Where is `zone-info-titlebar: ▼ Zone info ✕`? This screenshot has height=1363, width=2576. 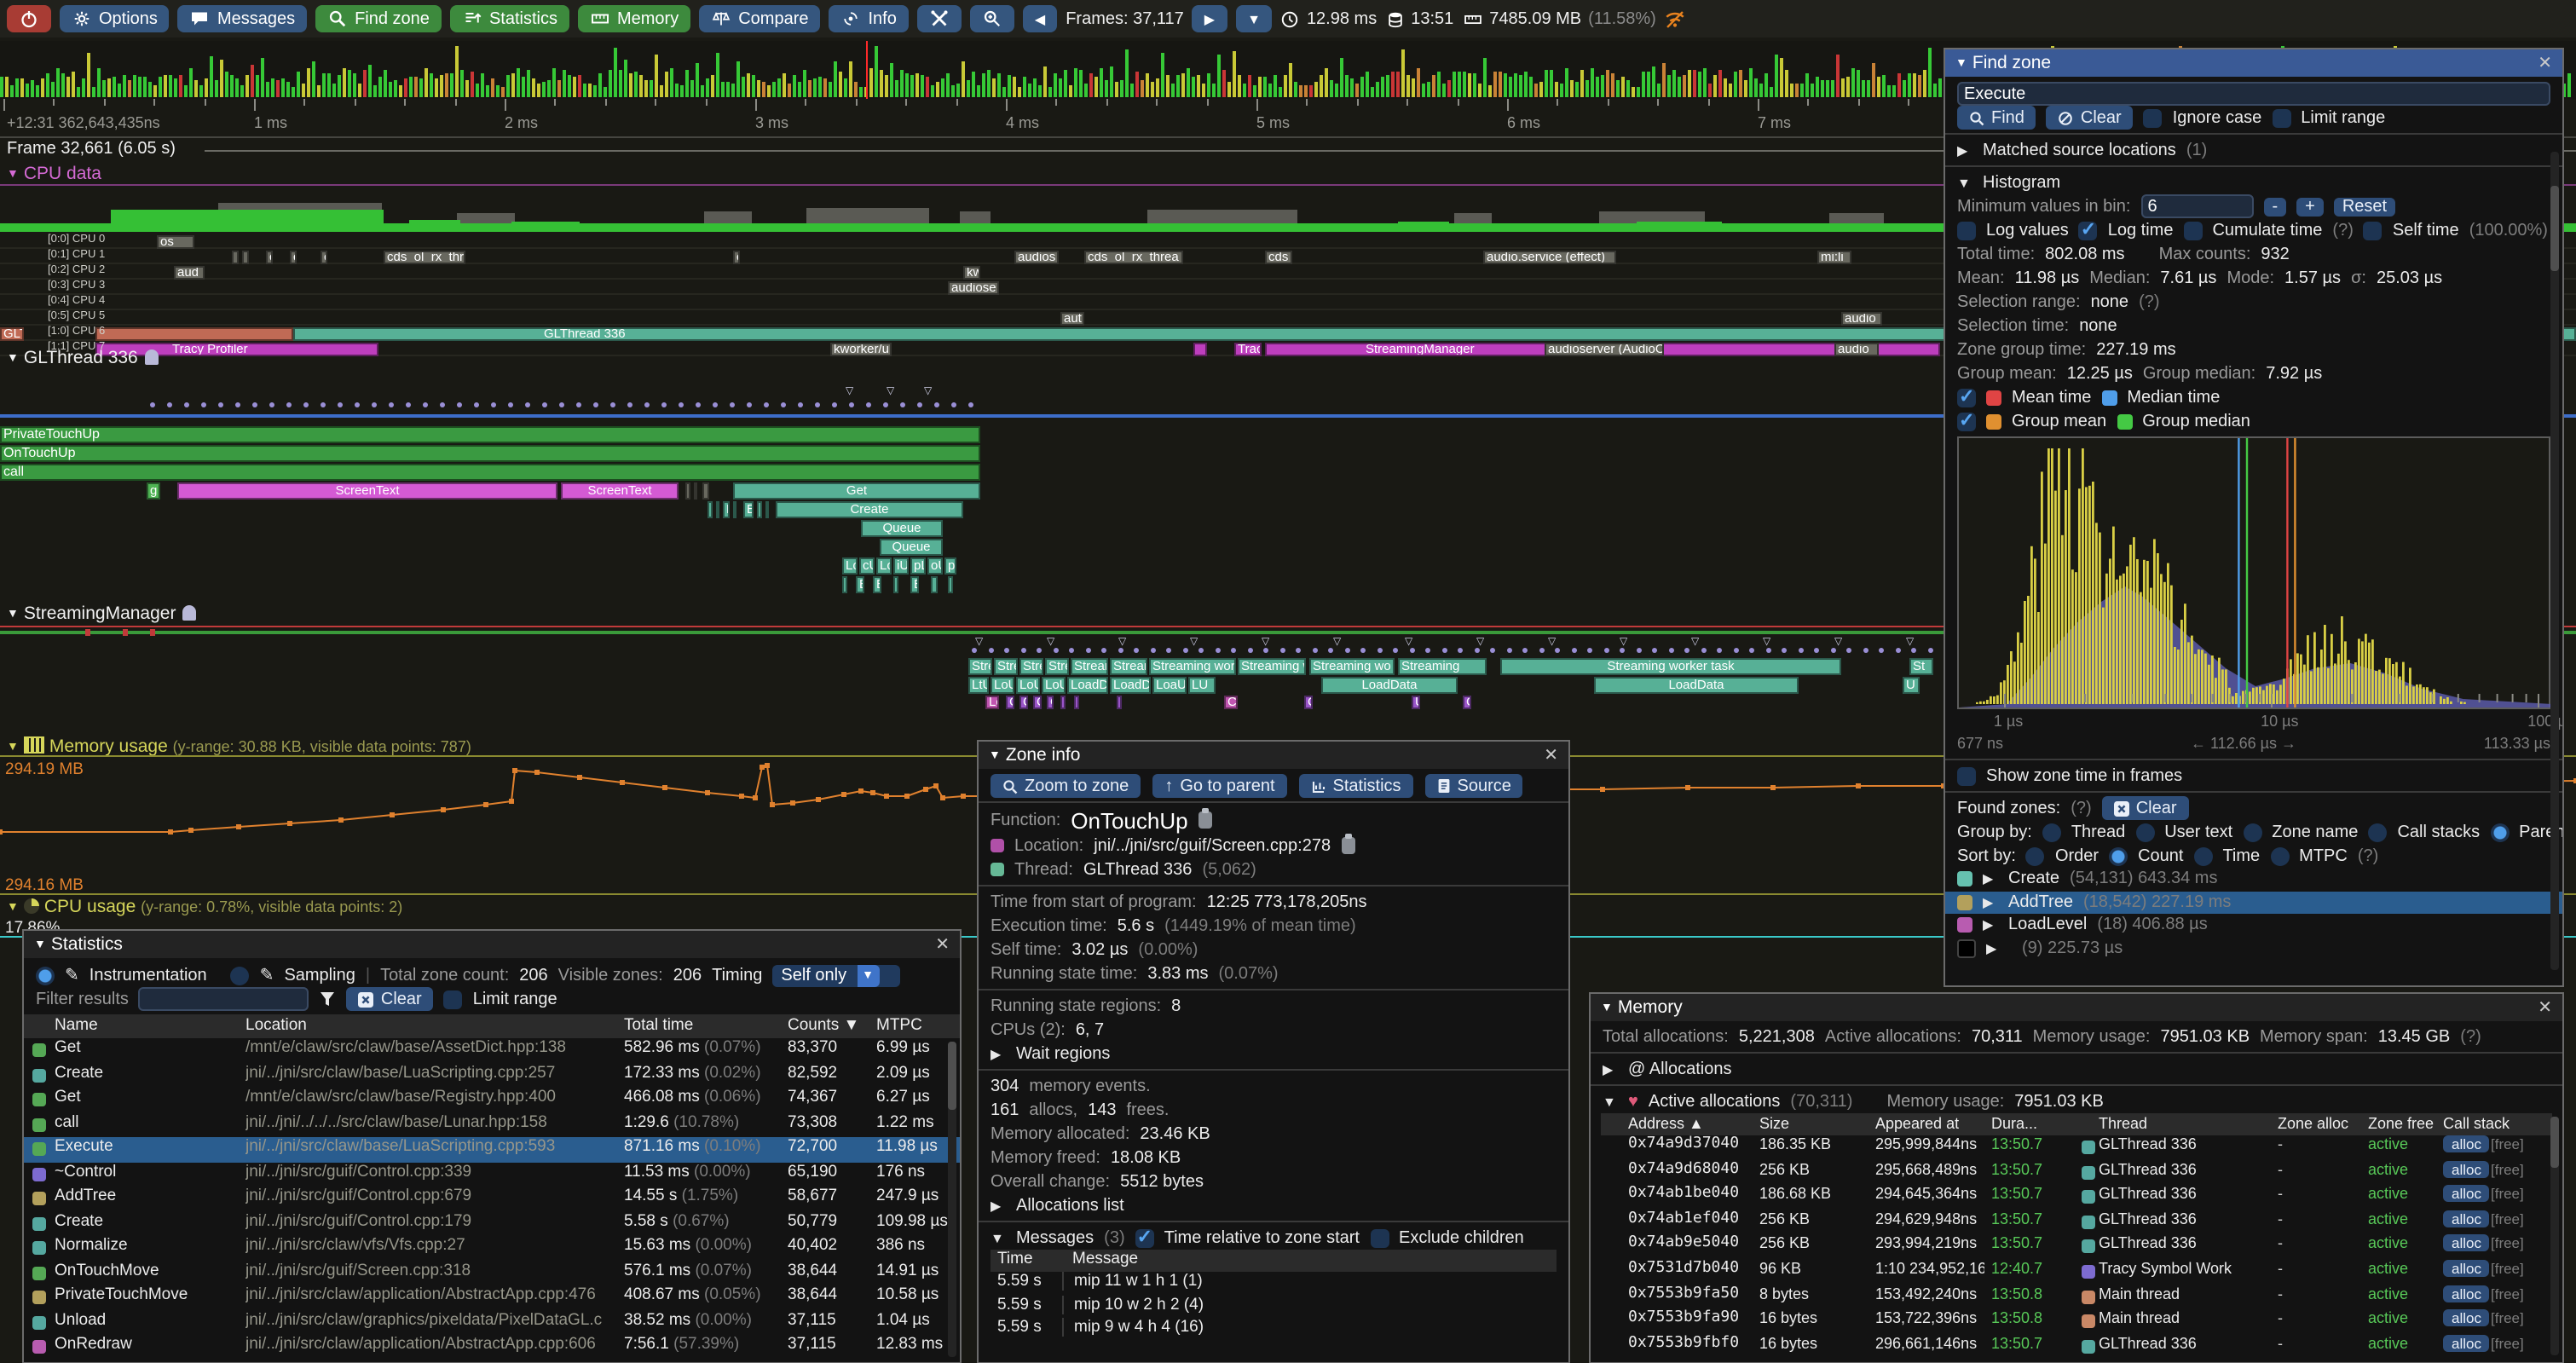 zone-info-titlebar: ▼ Zone info ✕ is located at coordinates (1273, 756).